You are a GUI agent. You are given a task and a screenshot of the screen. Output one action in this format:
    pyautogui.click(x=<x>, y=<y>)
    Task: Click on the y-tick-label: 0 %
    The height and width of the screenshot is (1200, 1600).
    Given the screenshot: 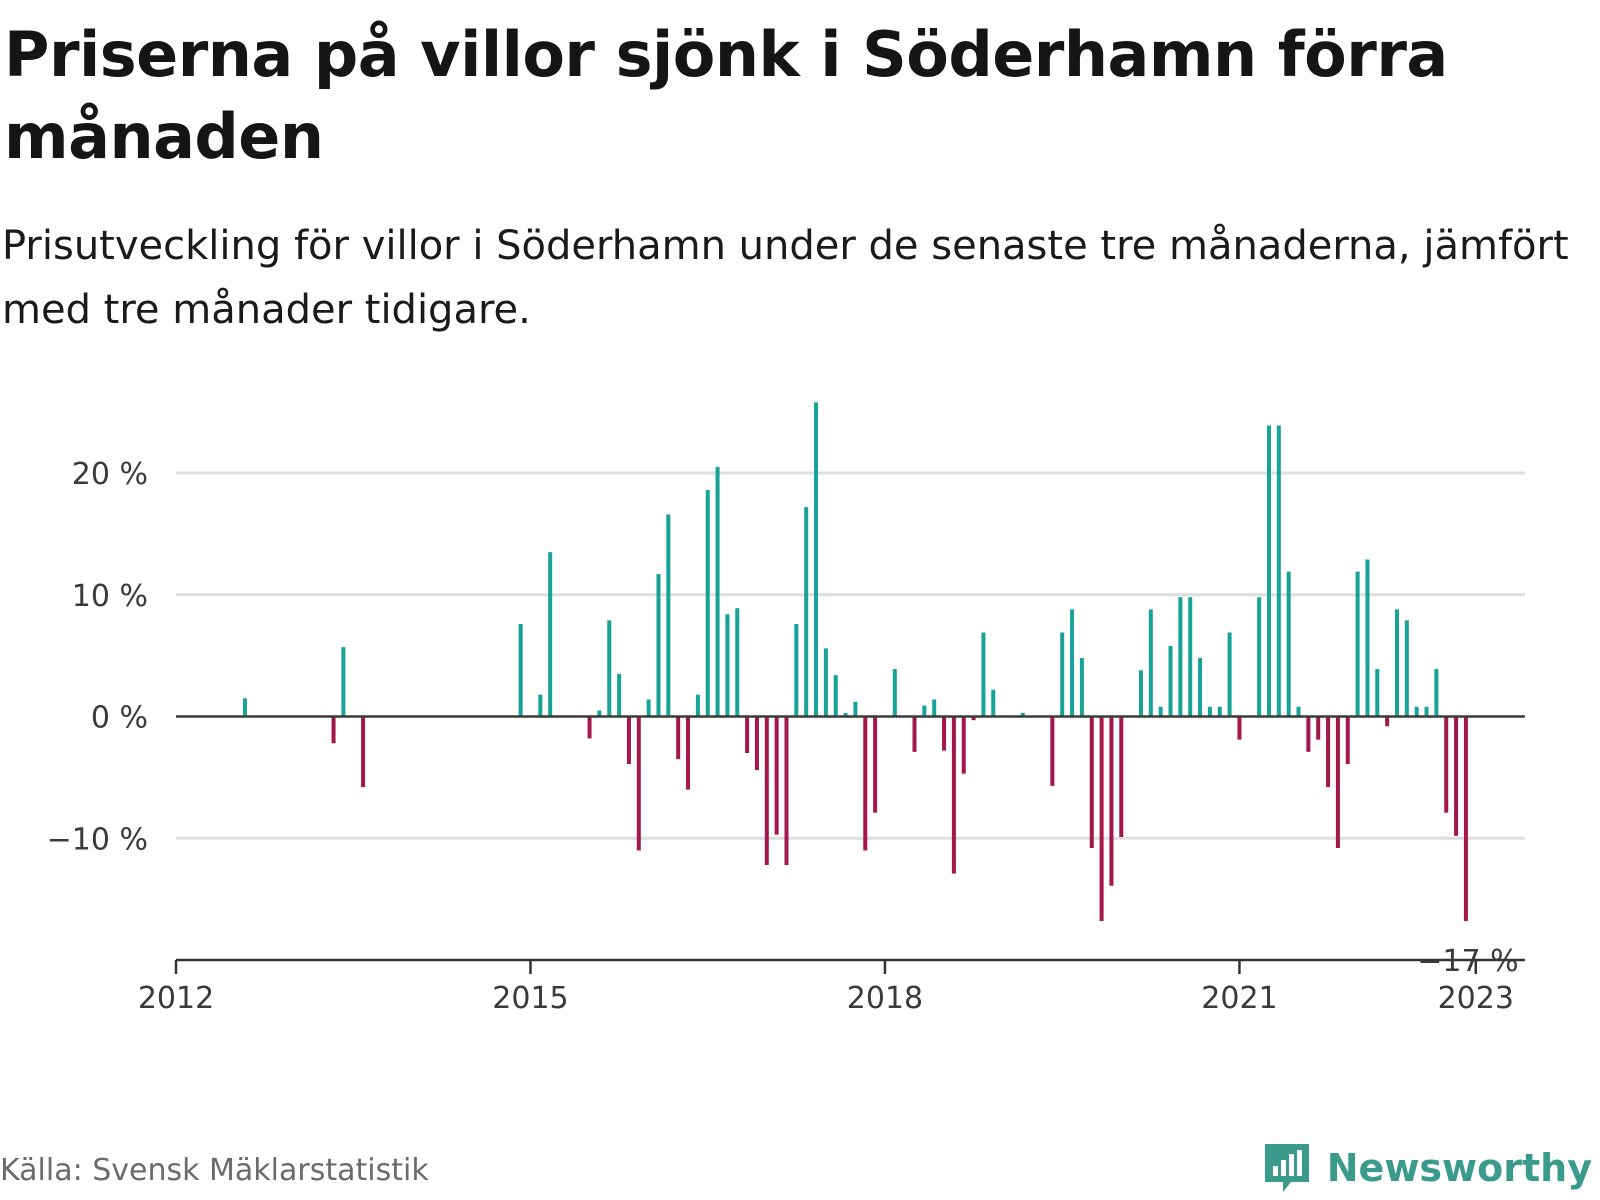 What is the action you would take?
    pyautogui.click(x=119, y=718)
    